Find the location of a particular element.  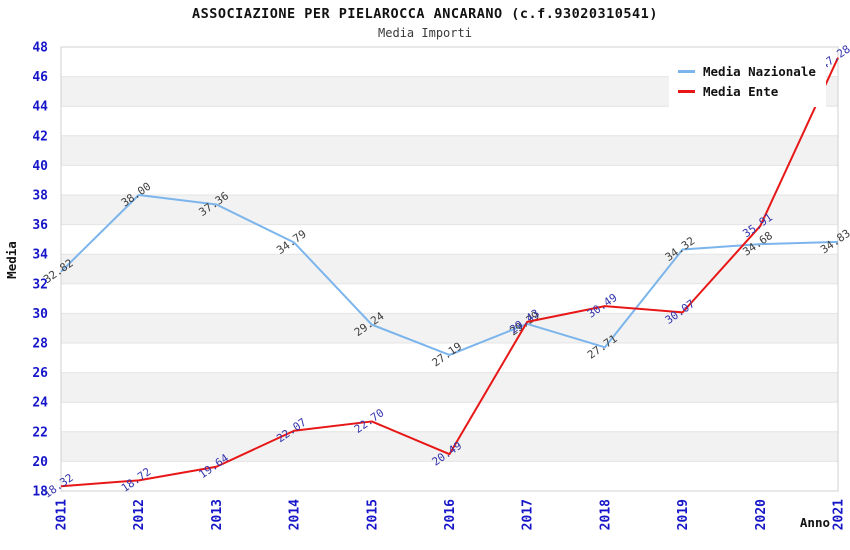

y-axis-title: Media is located at coordinates (11, 260).